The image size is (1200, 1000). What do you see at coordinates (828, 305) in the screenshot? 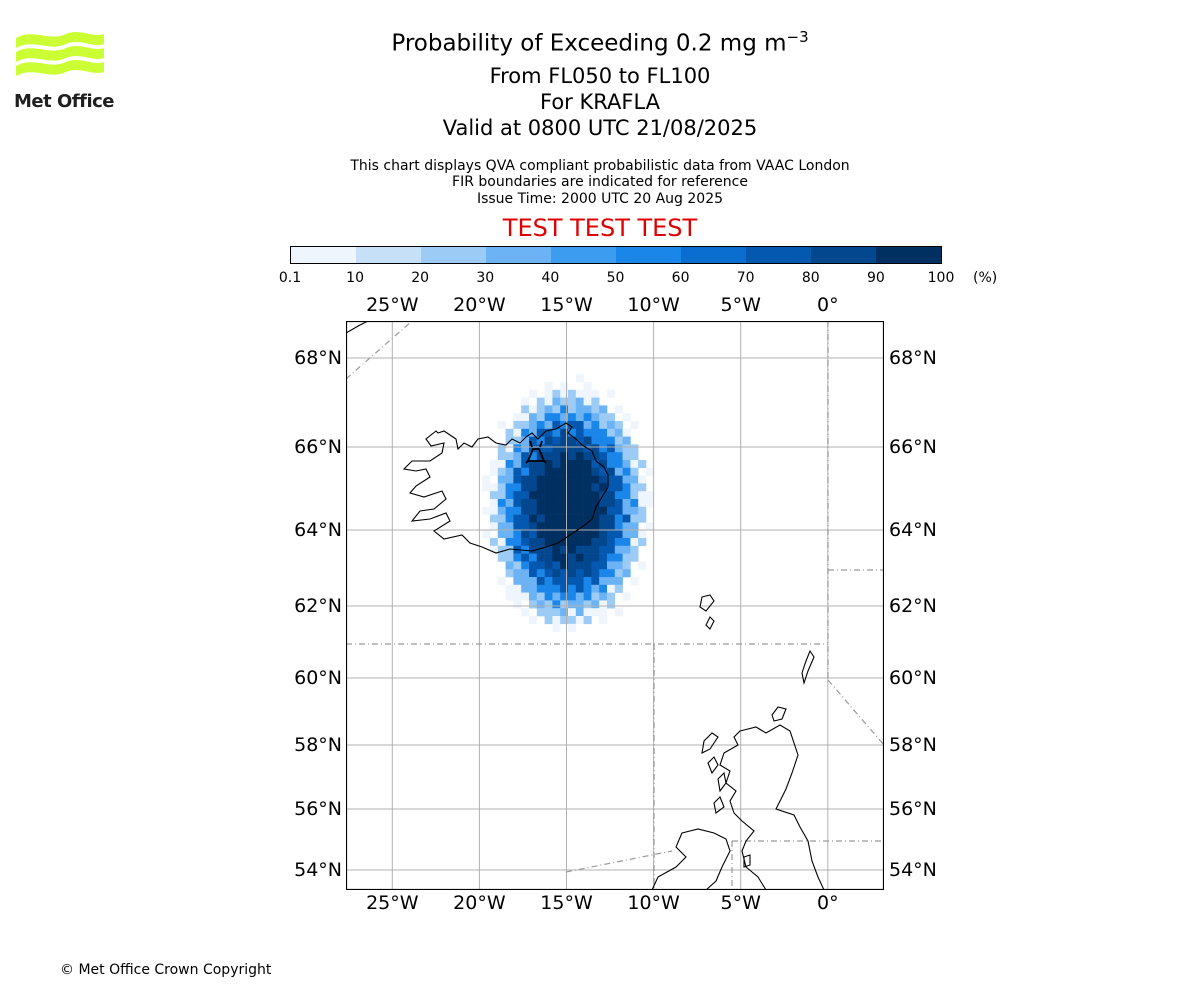
I see `longitude-label: 0°` at bounding box center [828, 305].